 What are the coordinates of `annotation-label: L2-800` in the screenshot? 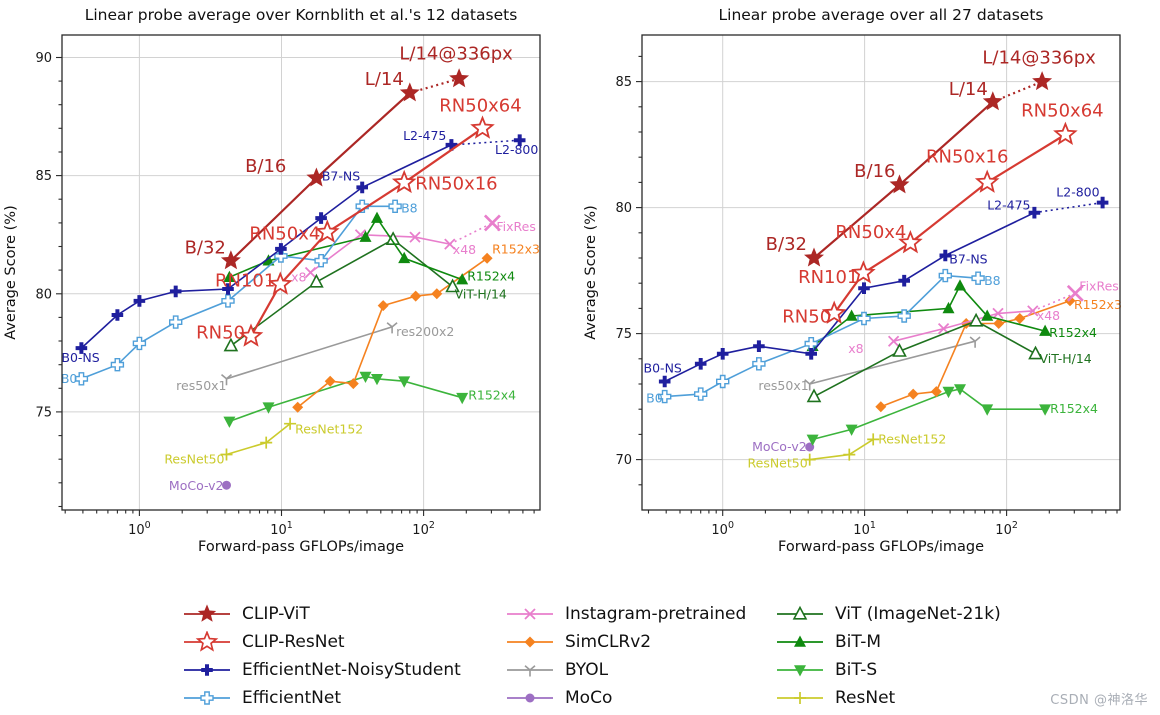 It's located at (1077, 192).